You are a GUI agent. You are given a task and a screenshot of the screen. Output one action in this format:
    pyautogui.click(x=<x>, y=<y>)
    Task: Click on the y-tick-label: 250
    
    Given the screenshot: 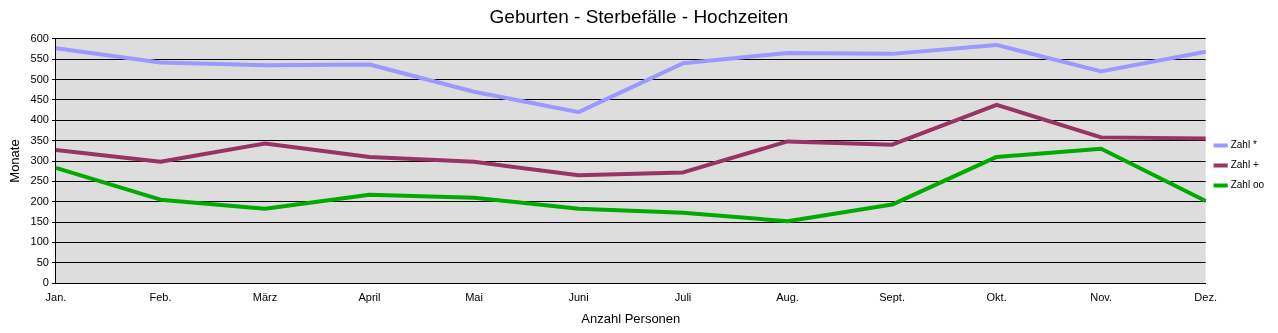 What is the action you would take?
    pyautogui.click(x=39, y=180)
    